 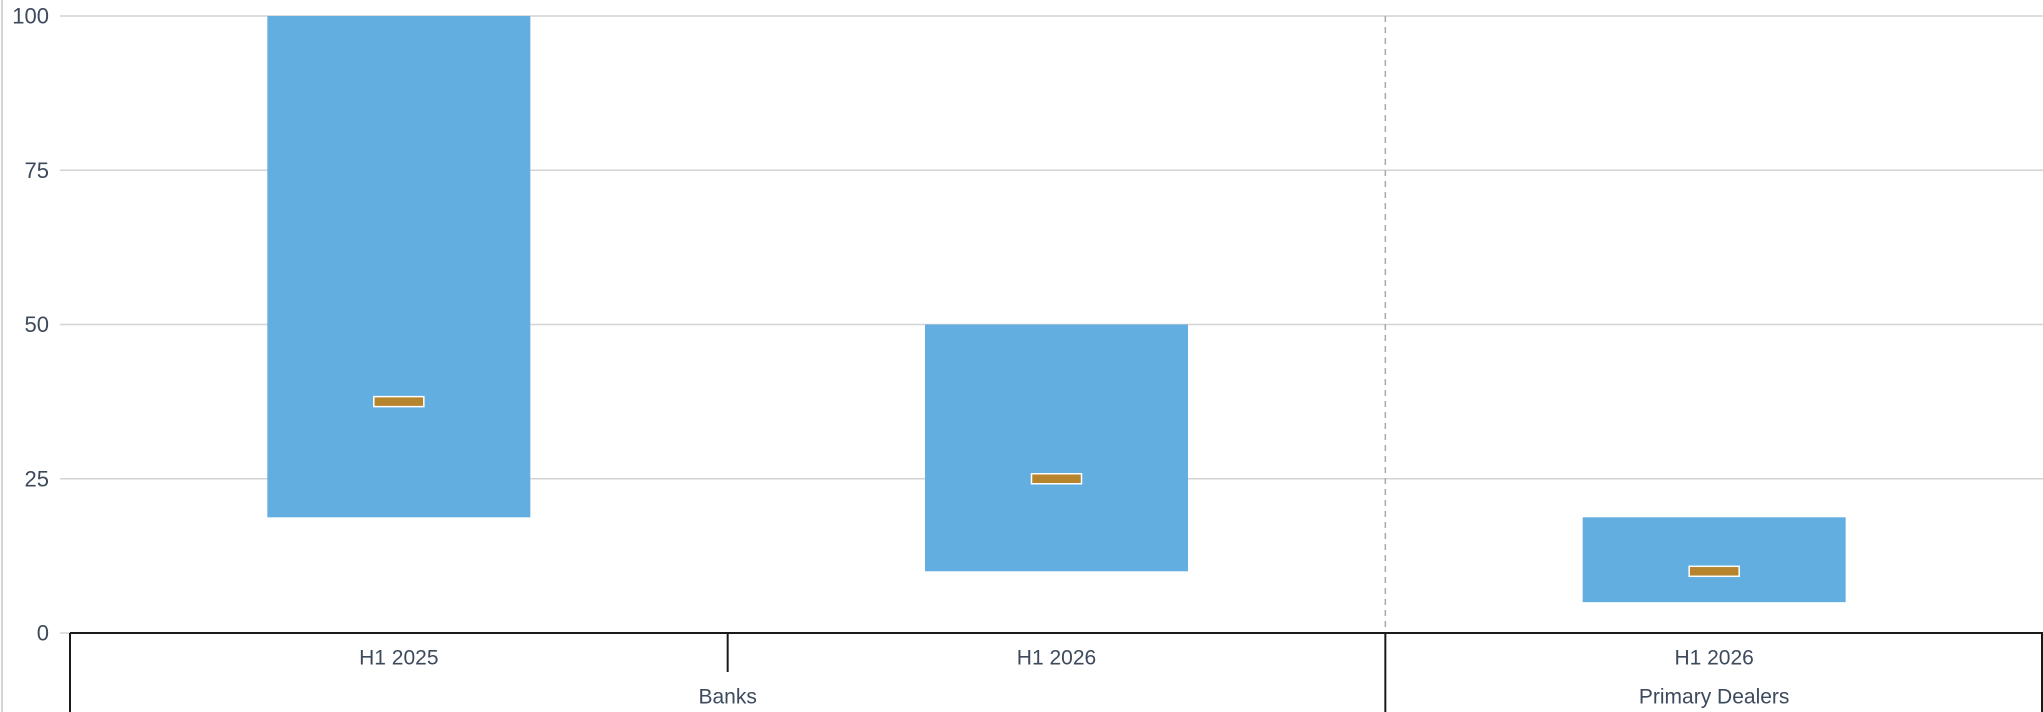 I want to click on y-tick-label: 100, so click(x=30, y=16).